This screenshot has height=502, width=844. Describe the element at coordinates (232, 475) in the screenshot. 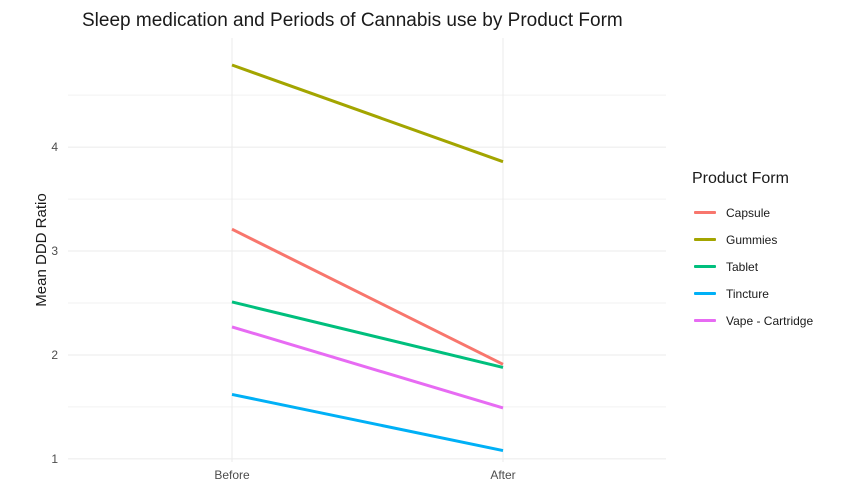

I see `x-tick-label: Before` at that location.